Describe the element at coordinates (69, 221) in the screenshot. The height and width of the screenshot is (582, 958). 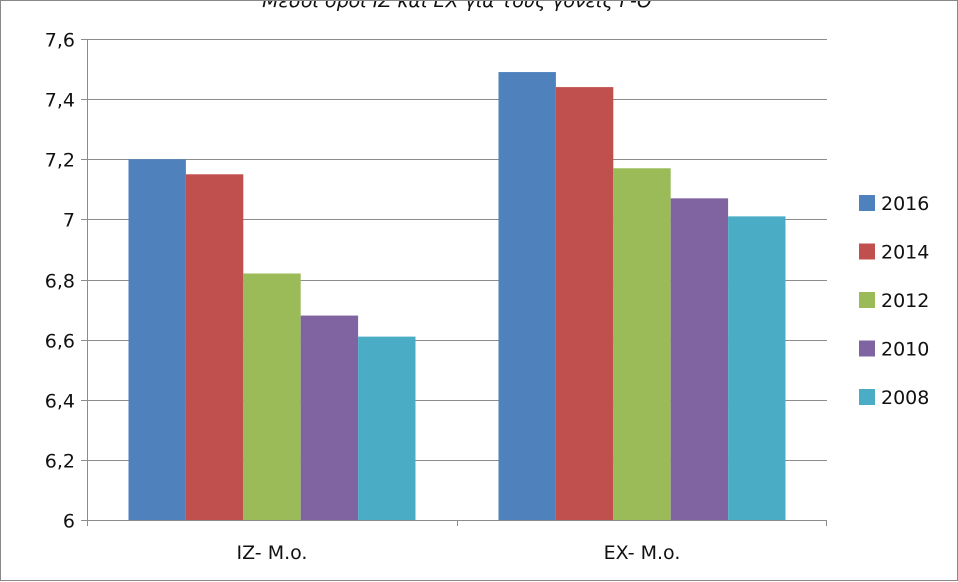
I see `y-tick-label: 7` at that location.